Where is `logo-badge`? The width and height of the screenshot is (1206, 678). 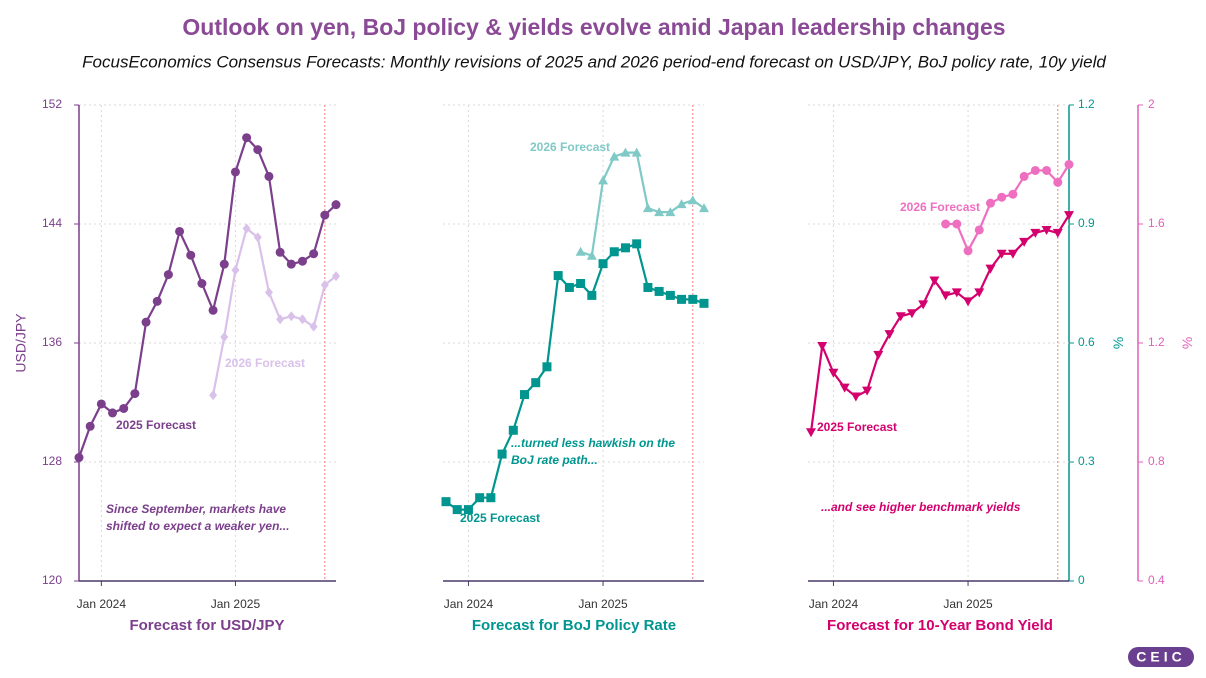 logo-badge is located at coordinates (1161, 657).